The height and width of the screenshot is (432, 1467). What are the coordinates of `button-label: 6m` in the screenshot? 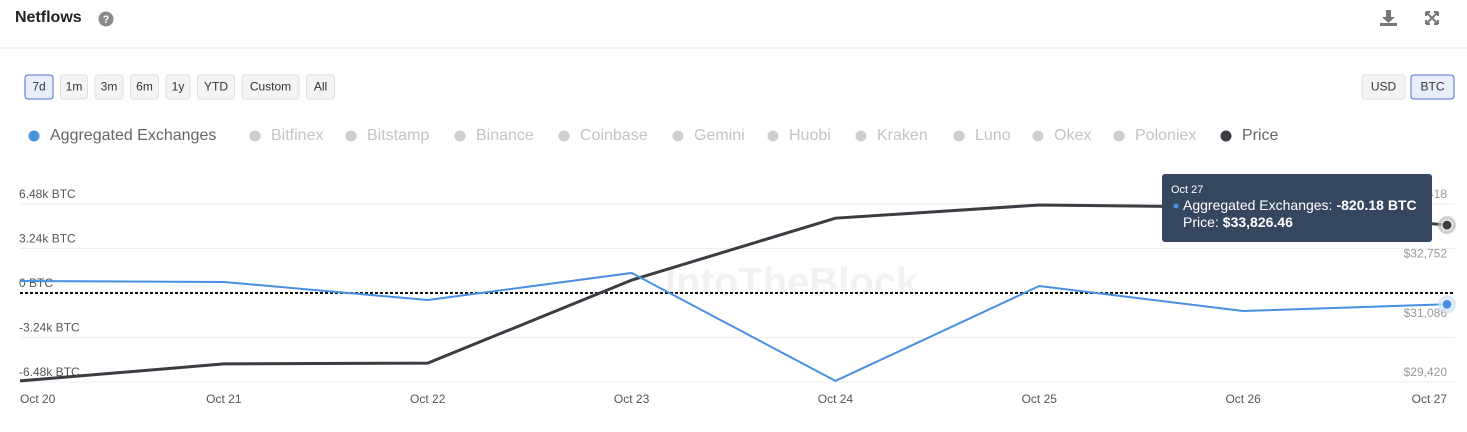 It's located at (144, 87).